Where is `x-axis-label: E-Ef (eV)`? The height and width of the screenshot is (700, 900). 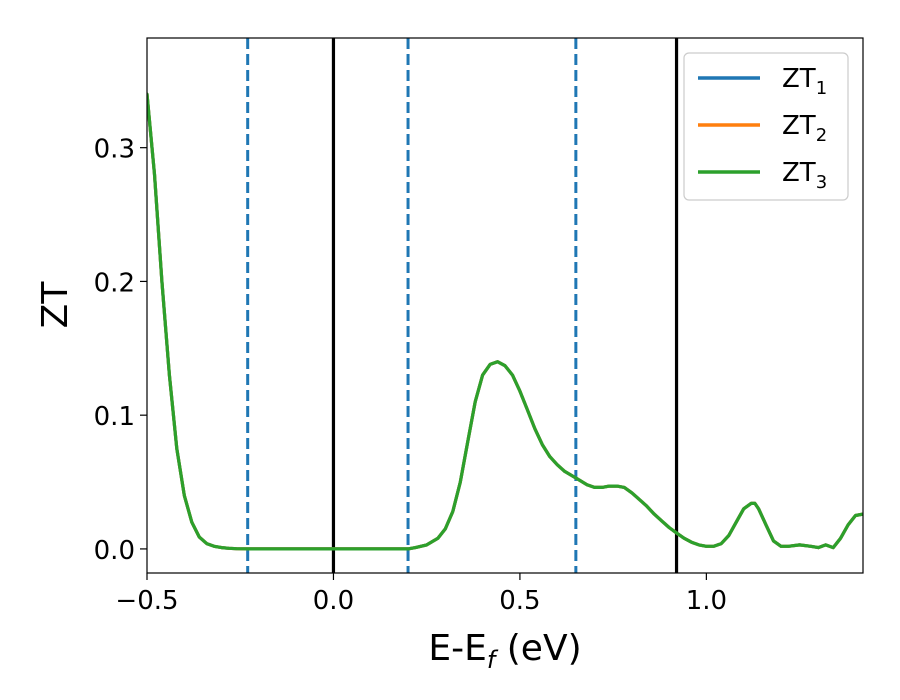 x-axis-label: E-Ef (eV) is located at coordinates (504, 651).